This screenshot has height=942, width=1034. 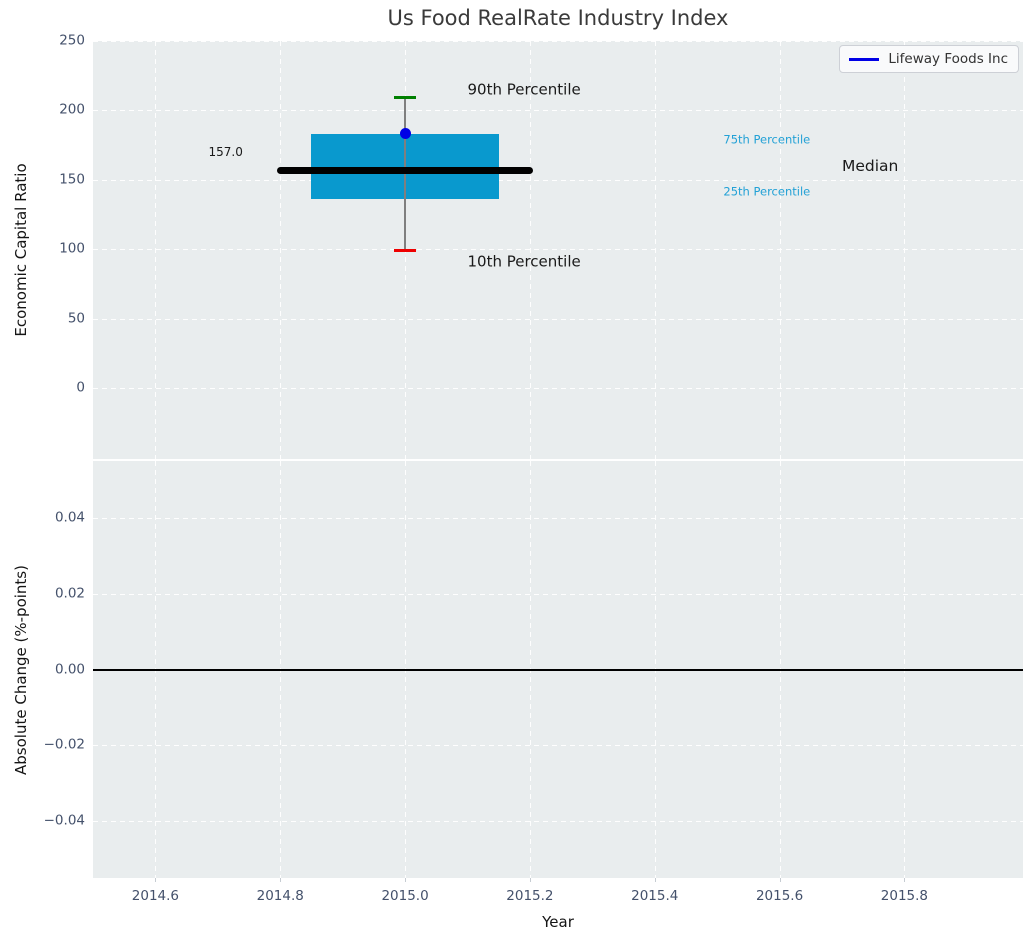 I want to click on y-tick-label: −0.04, so click(x=64, y=820).